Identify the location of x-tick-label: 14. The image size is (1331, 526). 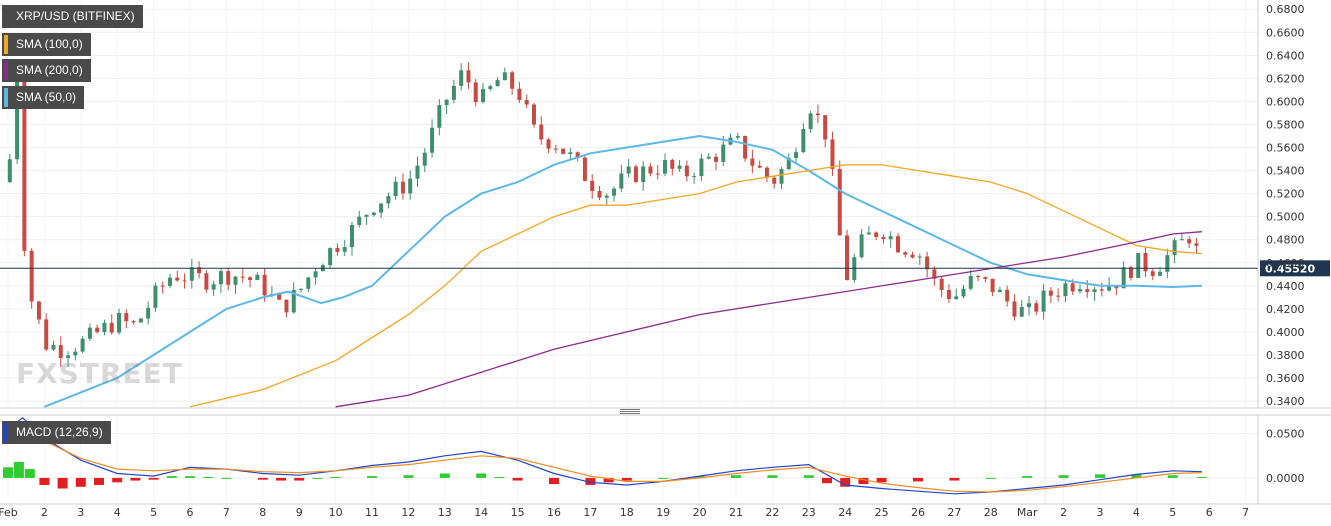
(481, 512).